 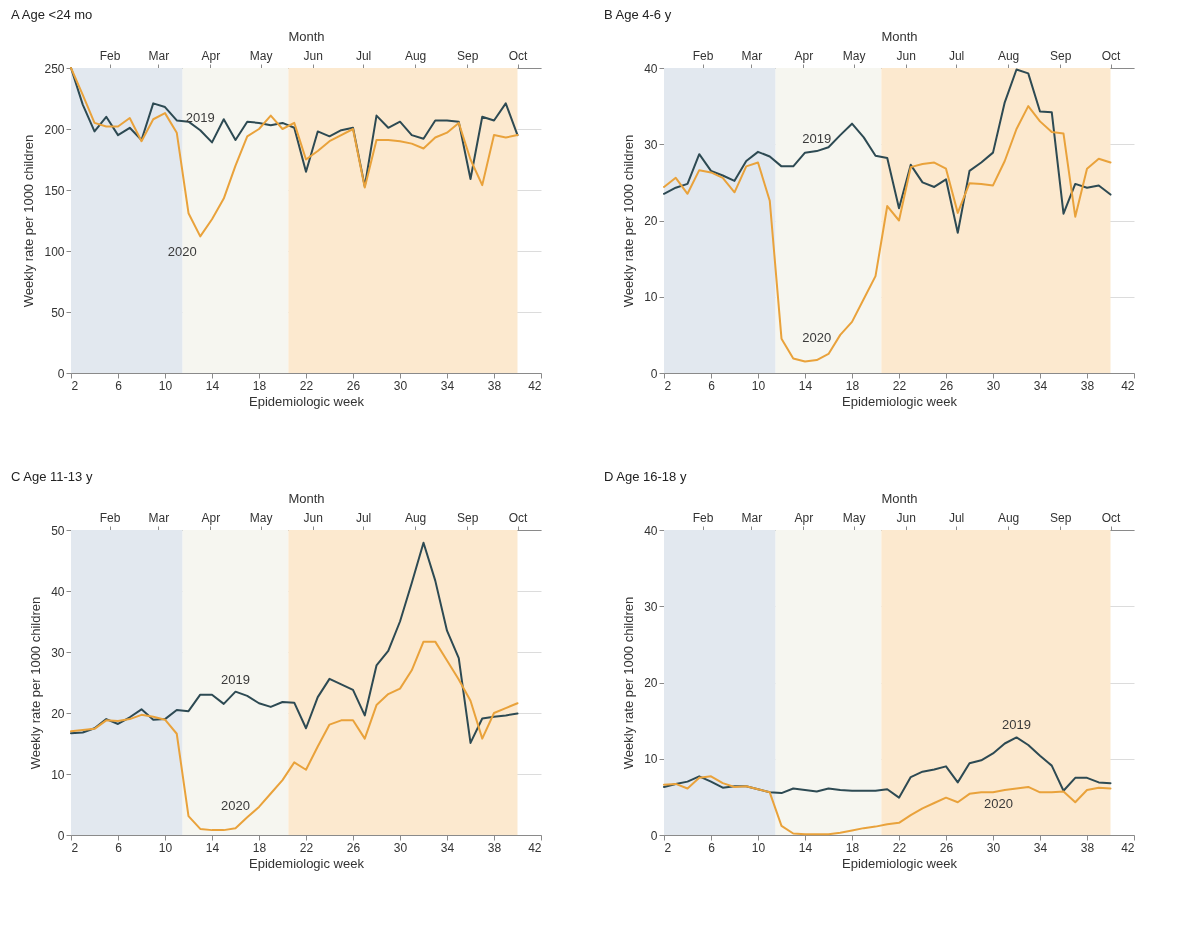 What do you see at coordinates (638, 14) in the screenshot?
I see `chart-title: B Age 4-6 y` at bounding box center [638, 14].